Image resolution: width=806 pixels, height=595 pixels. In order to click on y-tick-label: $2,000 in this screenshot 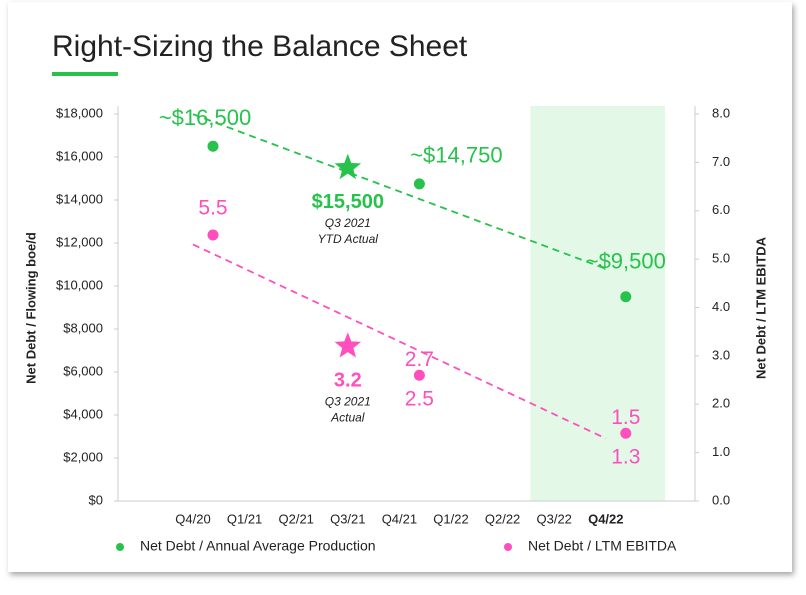, I will do `click(83, 456)`.